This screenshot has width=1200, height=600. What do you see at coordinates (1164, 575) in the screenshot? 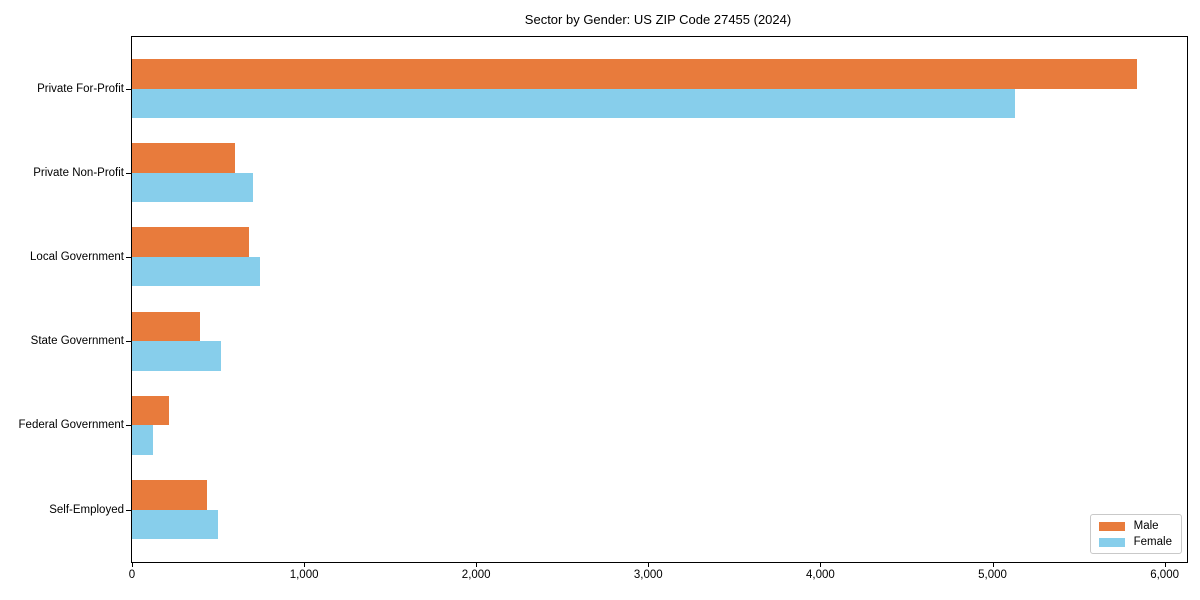
I see `x-tick-label-6-000: 6,000` at bounding box center [1164, 575].